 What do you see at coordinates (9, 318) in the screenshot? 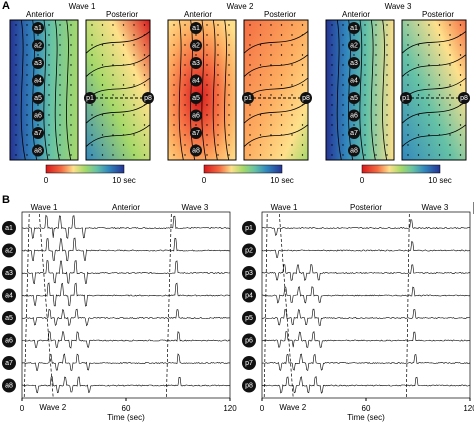
I see `channel-label: a5` at bounding box center [9, 318].